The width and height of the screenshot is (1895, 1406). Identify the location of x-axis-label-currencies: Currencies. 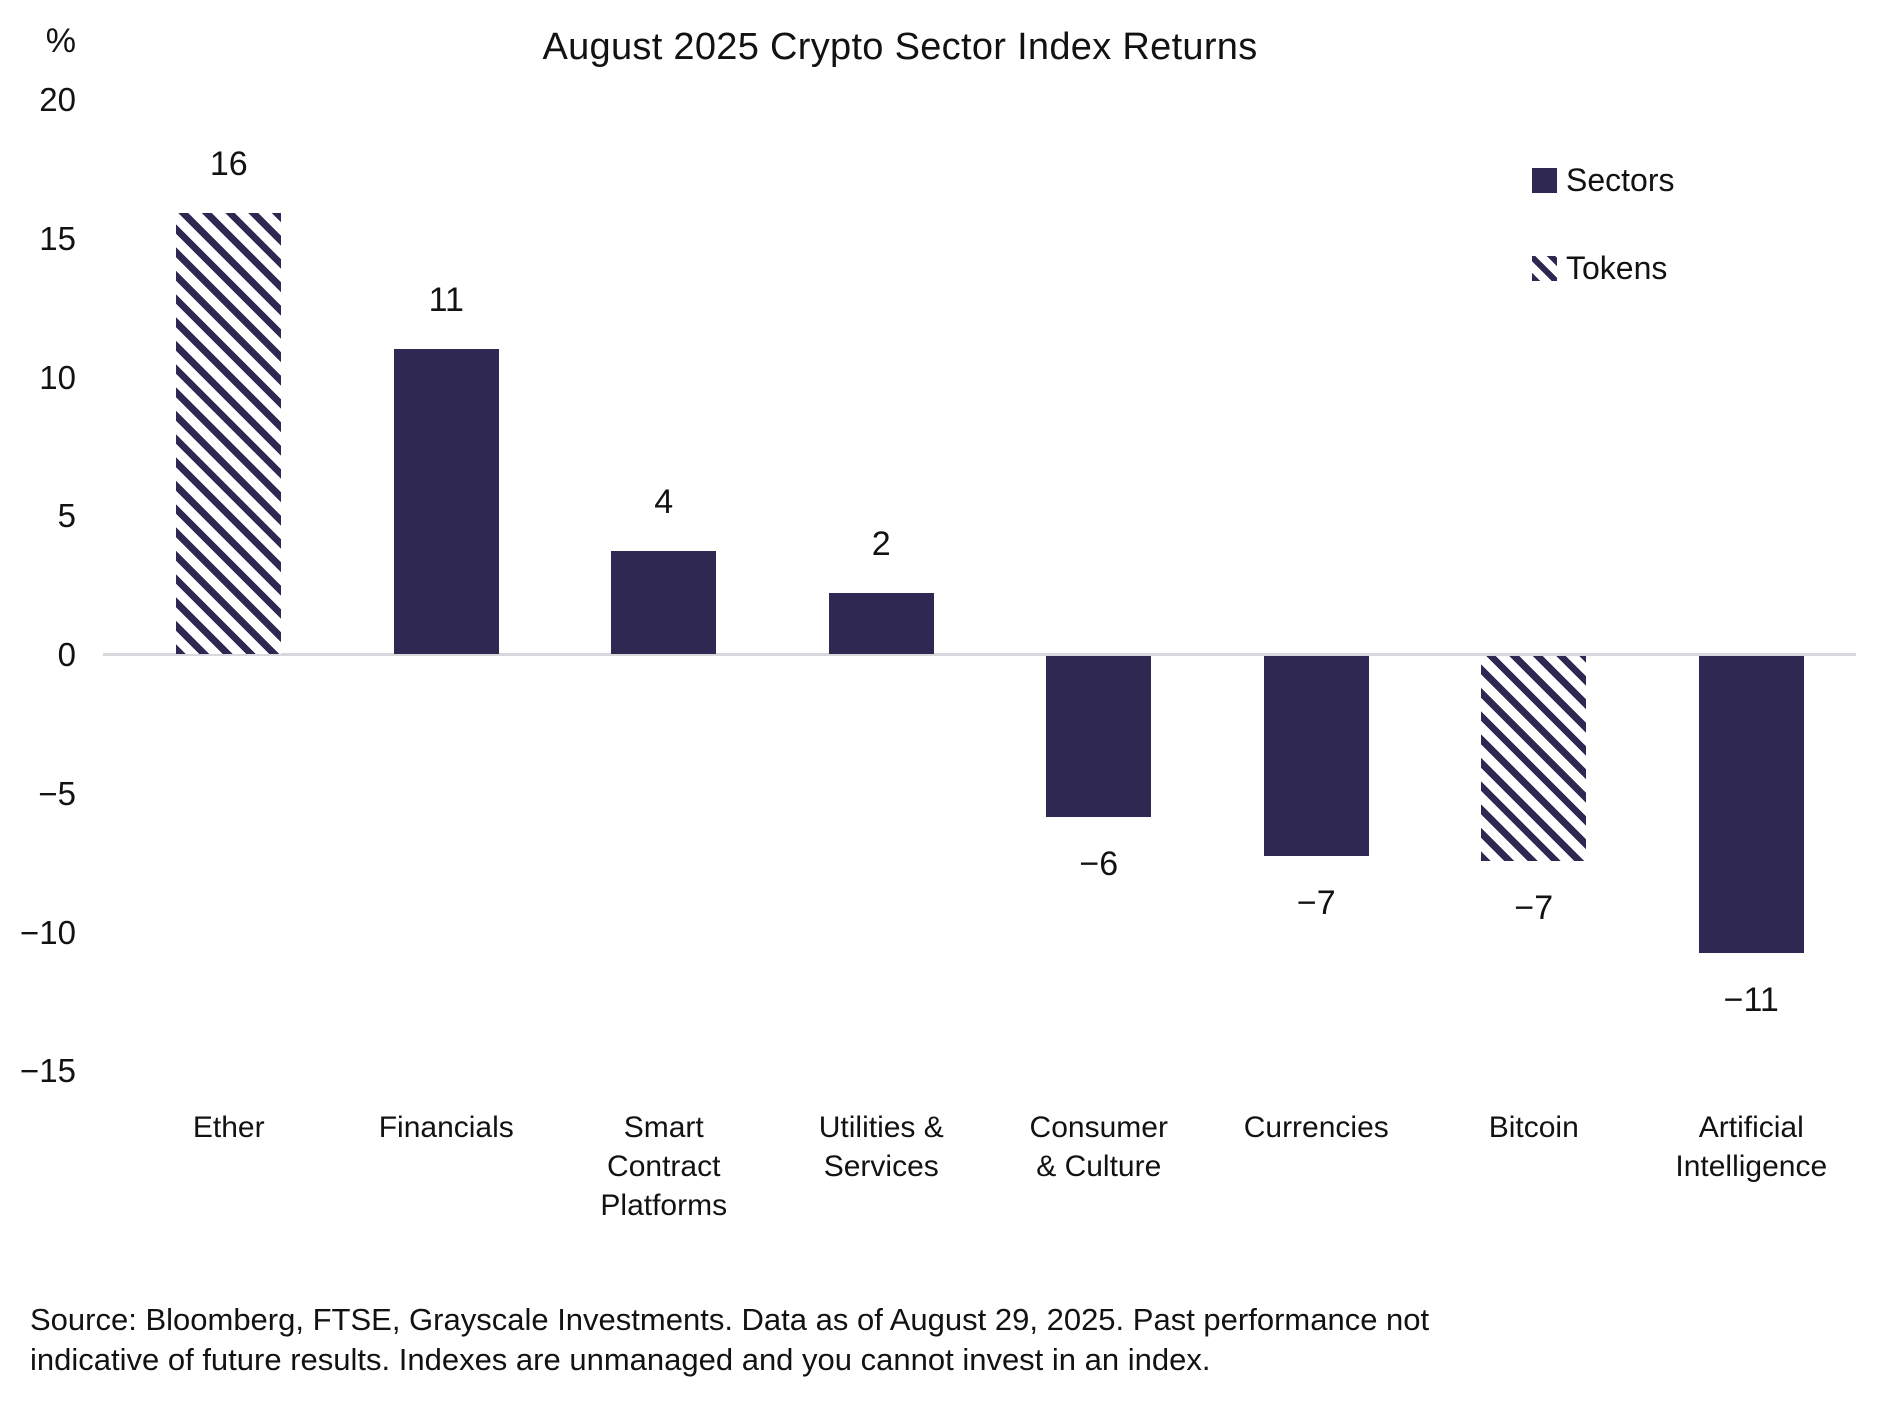
(1316, 1127).